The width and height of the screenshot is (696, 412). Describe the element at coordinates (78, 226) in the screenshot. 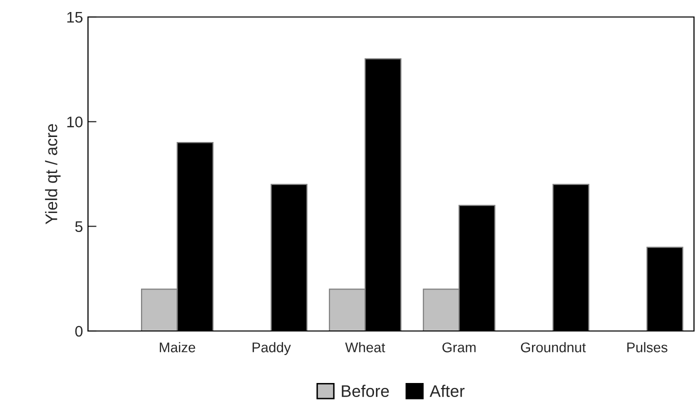

I see `y-tick-label: 5` at that location.